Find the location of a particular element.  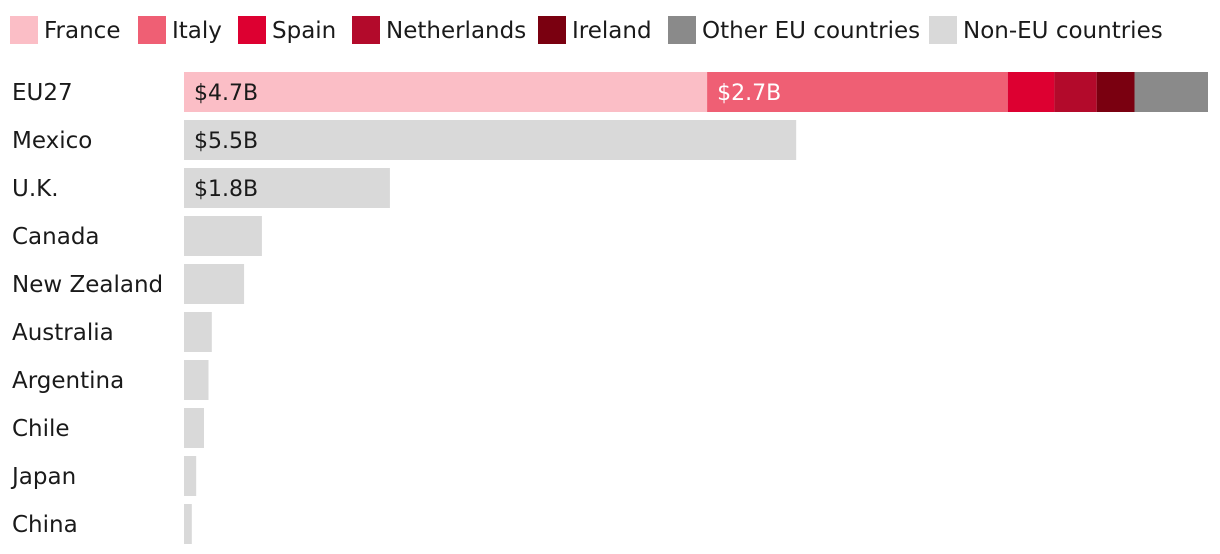

category-label-china: China is located at coordinates (45, 525).